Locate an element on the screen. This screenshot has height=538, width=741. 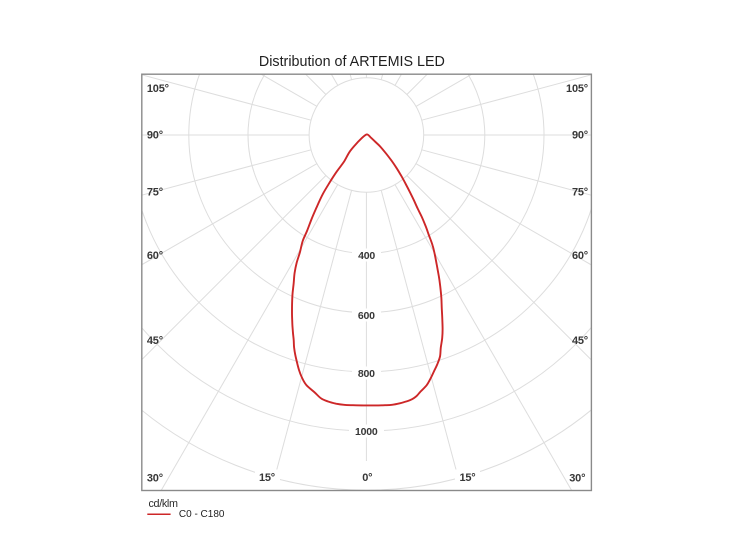
svg-text: 600 is located at coordinates (366, 316).